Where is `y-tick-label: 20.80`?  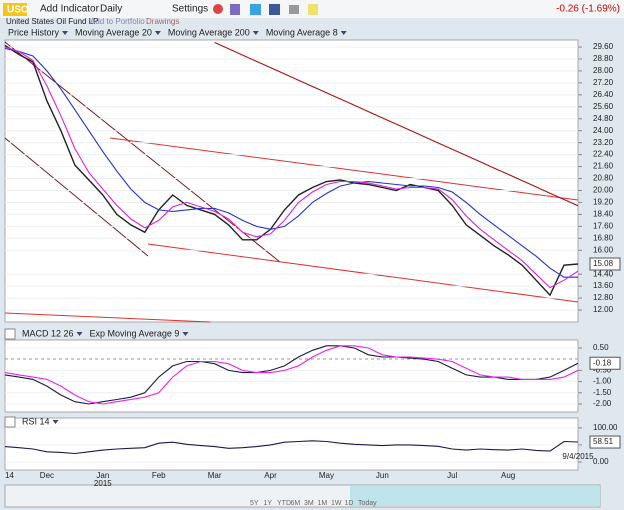 y-tick-label: 20.80 is located at coordinates (603, 178).